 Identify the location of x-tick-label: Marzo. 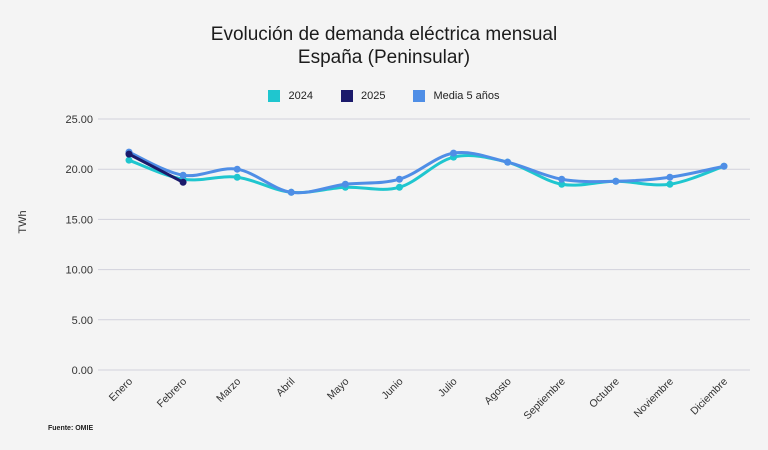
(228, 390).